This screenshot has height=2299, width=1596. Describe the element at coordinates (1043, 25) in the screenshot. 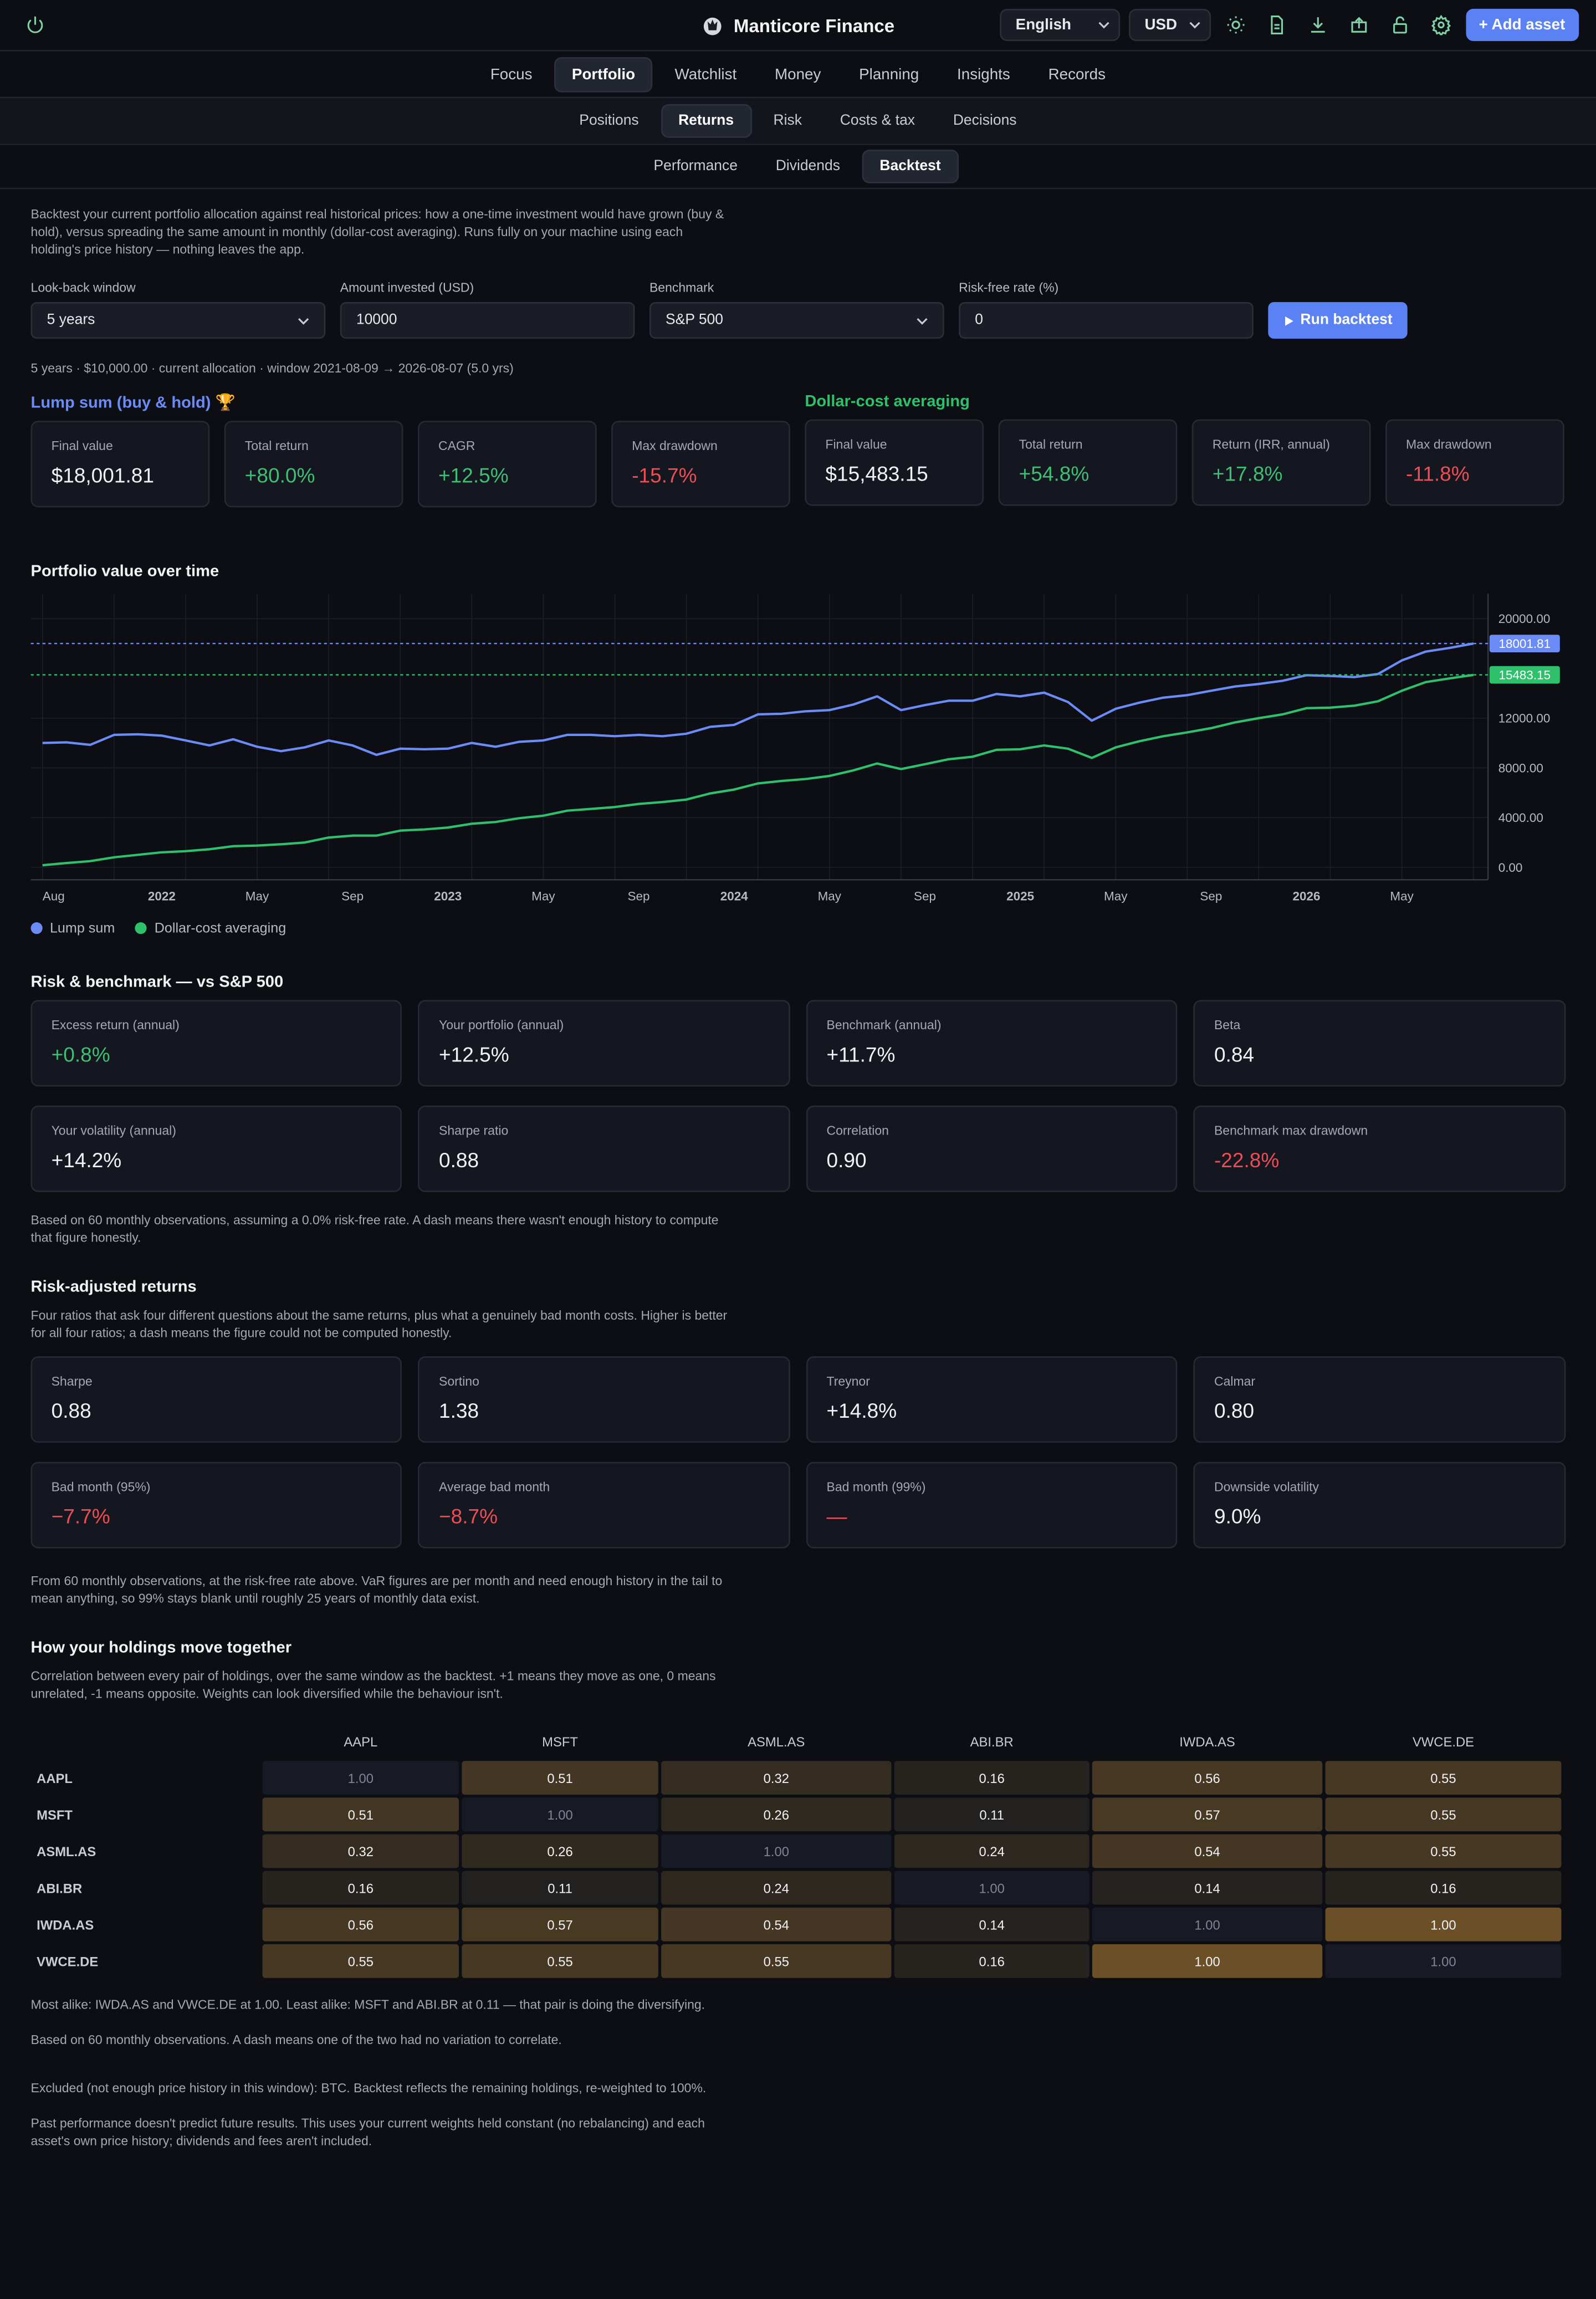

I see `language-value: English` at that location.